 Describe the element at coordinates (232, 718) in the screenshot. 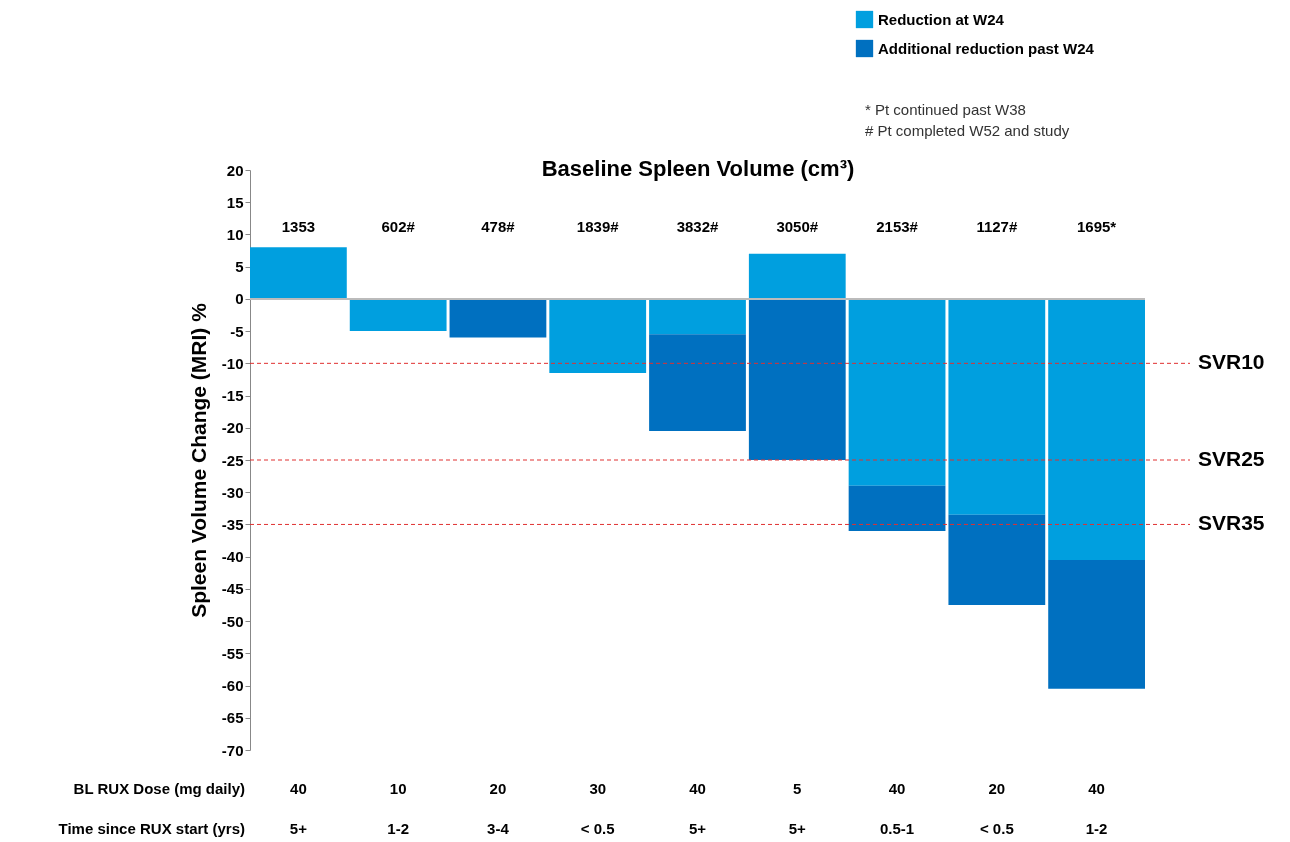

I see `y-tick-label: -65` at that location.